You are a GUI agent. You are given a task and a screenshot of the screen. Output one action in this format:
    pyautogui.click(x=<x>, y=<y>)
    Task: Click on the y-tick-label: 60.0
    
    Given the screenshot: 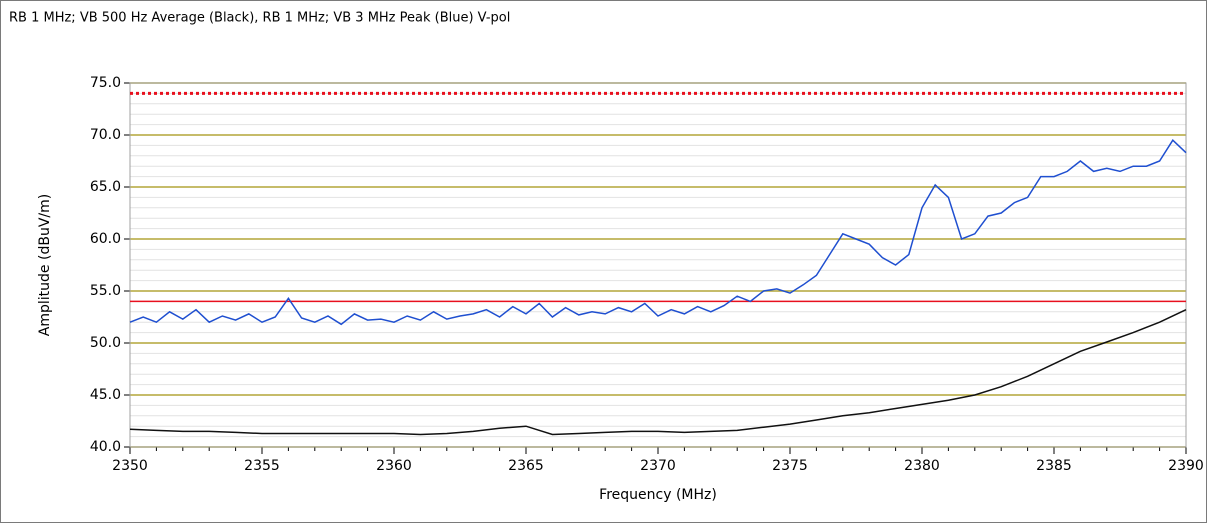 What is the action you would take?
    pyautogui.click(x=105, y=239)
    